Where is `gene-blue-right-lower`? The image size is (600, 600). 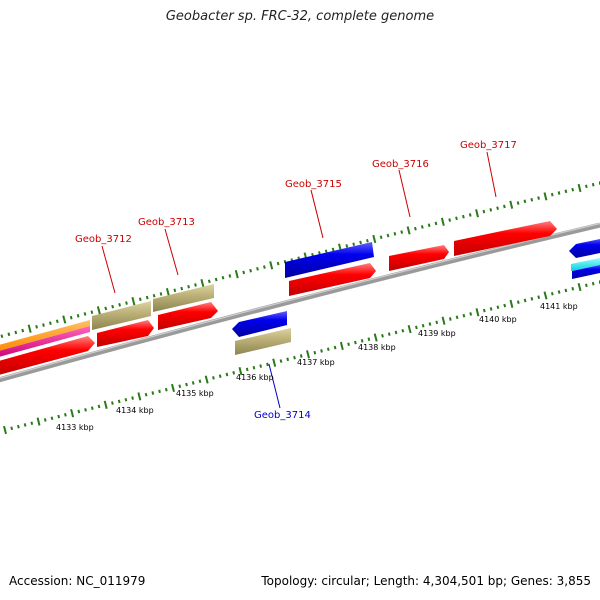 gene-blue-right-lower is located at coordinates (586, 271).